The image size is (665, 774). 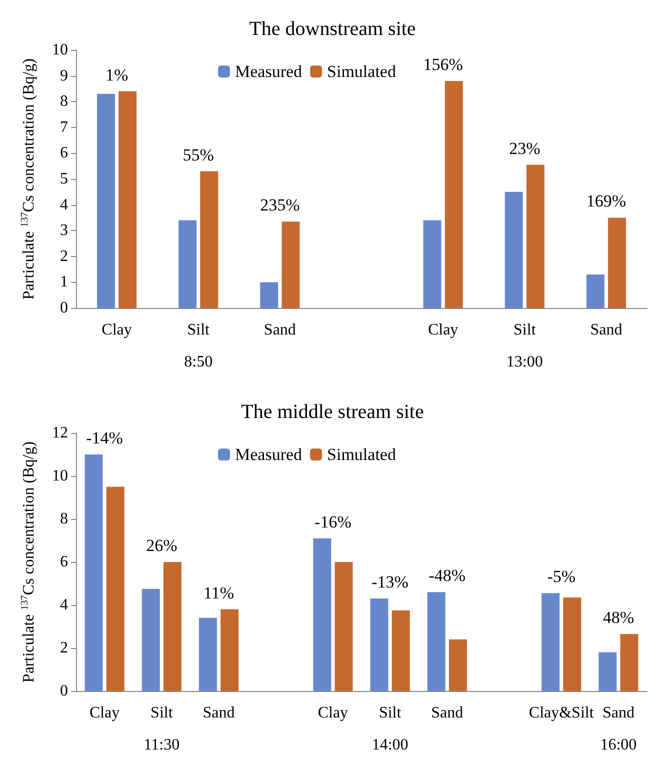 I want to click on y-tick-label: 3, so click(x=64, y=231).